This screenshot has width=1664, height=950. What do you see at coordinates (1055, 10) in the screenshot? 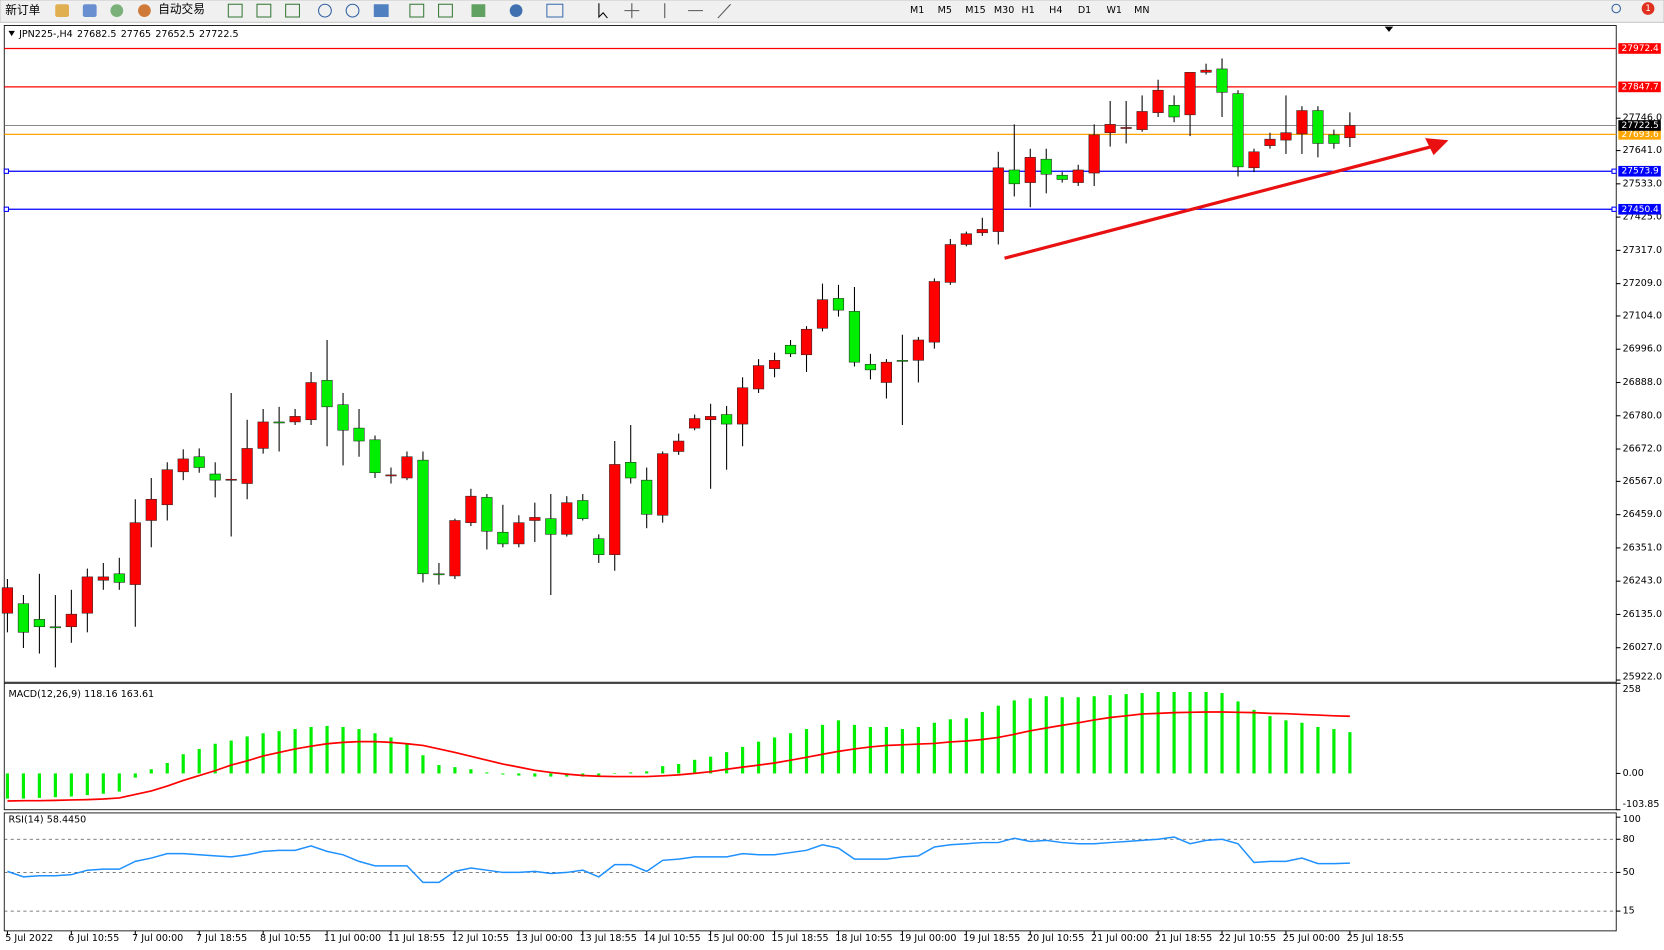
I see `timeframe-button: H4` at bounding box center [1055, 10].